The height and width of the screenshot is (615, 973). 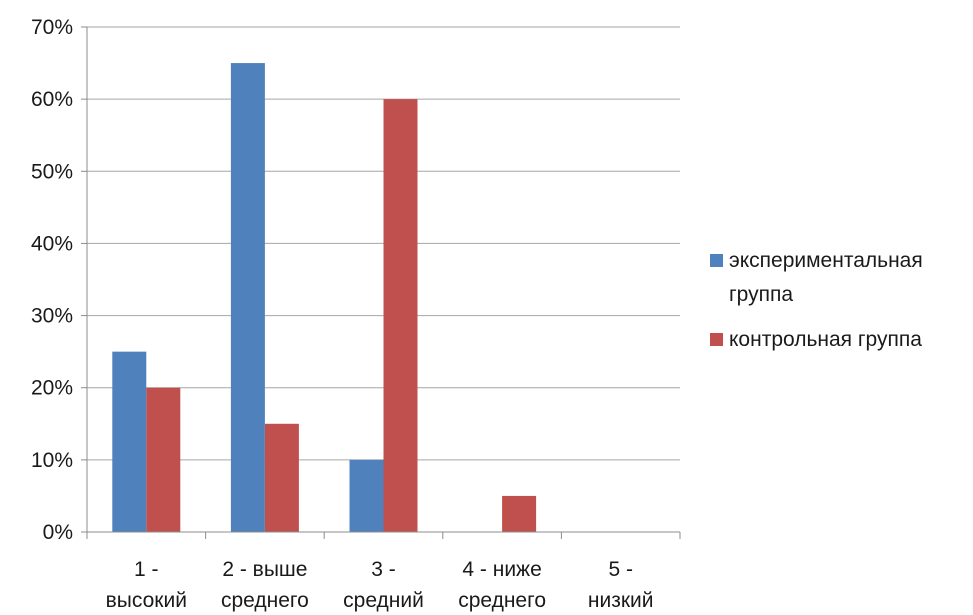 I want to click on legend-label: экспериментальная группа, so click(x=826, y=277).